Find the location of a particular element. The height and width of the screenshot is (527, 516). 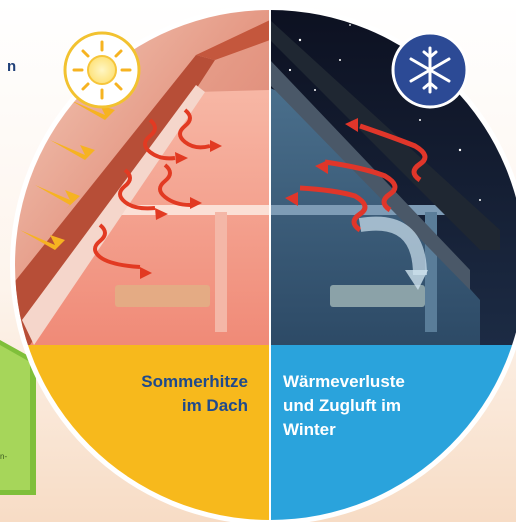

summer-heat-arrows is located at coordinates (152, 188).